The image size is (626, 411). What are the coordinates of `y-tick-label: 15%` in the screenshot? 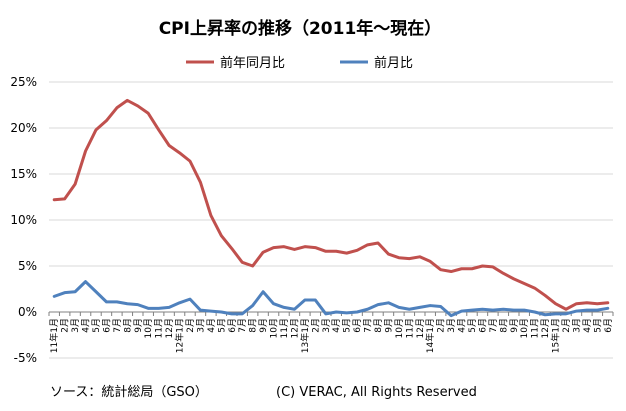 It's located at (23, 174).